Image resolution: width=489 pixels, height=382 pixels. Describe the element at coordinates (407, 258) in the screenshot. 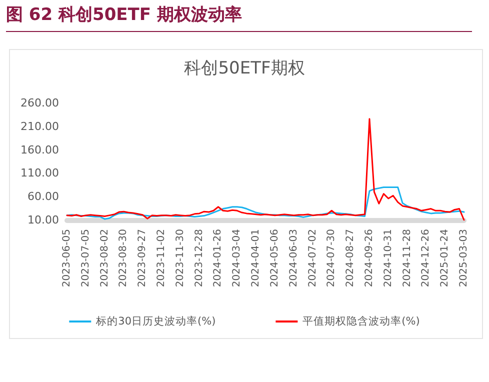

I see `x-tick-label: 2024-11-28` at that location.